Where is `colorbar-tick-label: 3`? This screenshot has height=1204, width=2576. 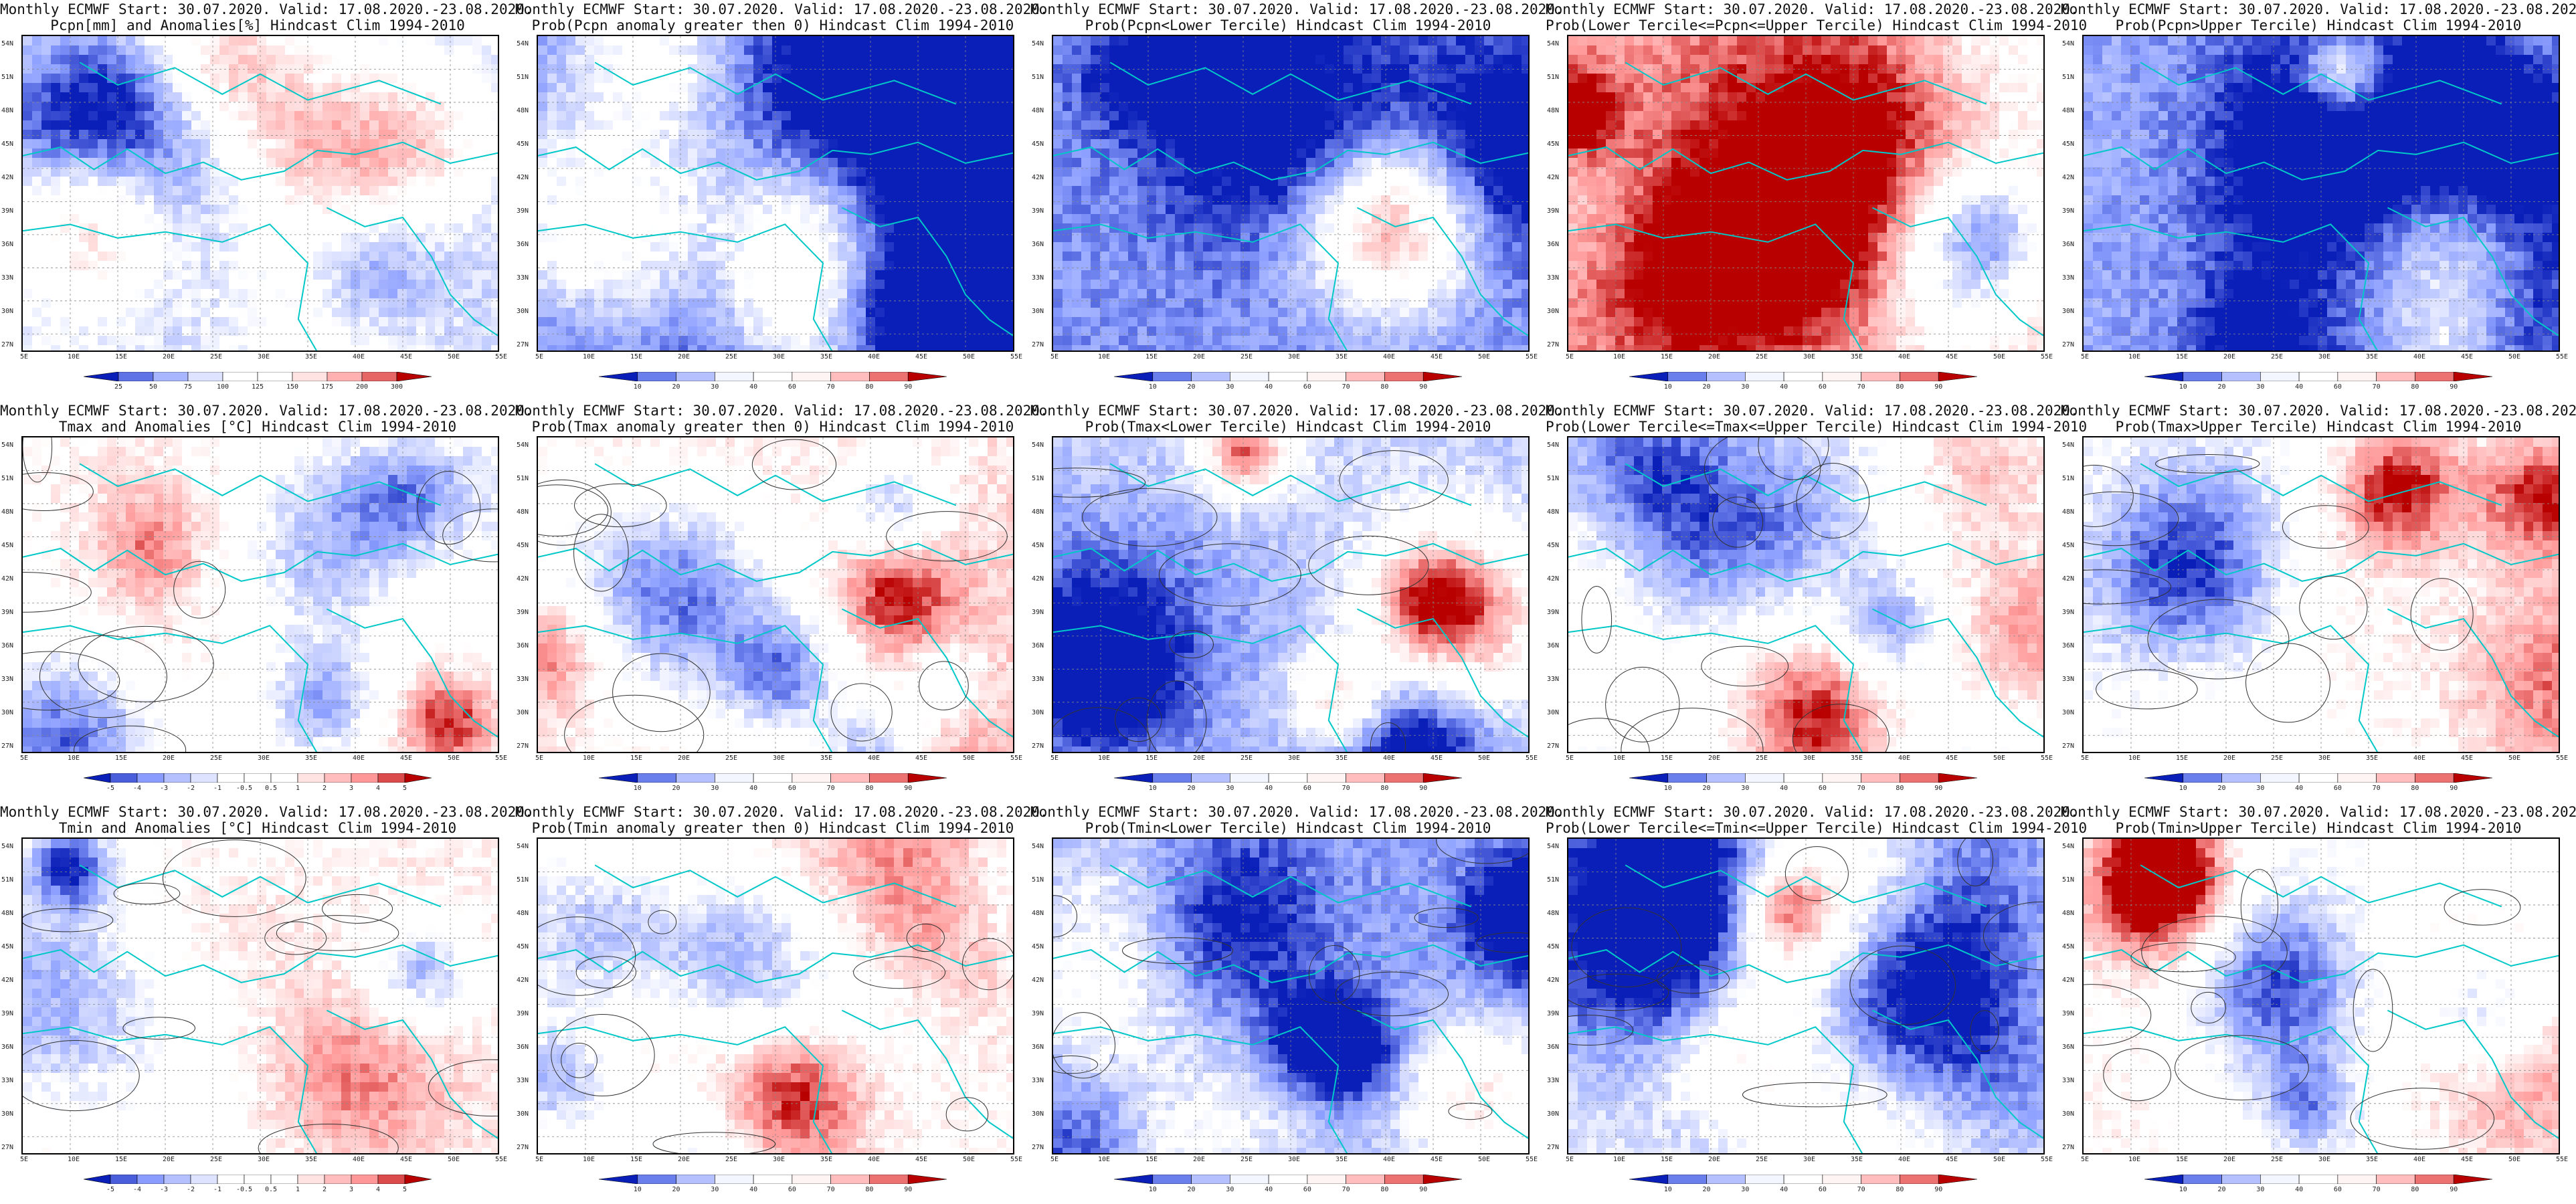
colorbar-tick-label: 3 is located at coordinates (351, 788).